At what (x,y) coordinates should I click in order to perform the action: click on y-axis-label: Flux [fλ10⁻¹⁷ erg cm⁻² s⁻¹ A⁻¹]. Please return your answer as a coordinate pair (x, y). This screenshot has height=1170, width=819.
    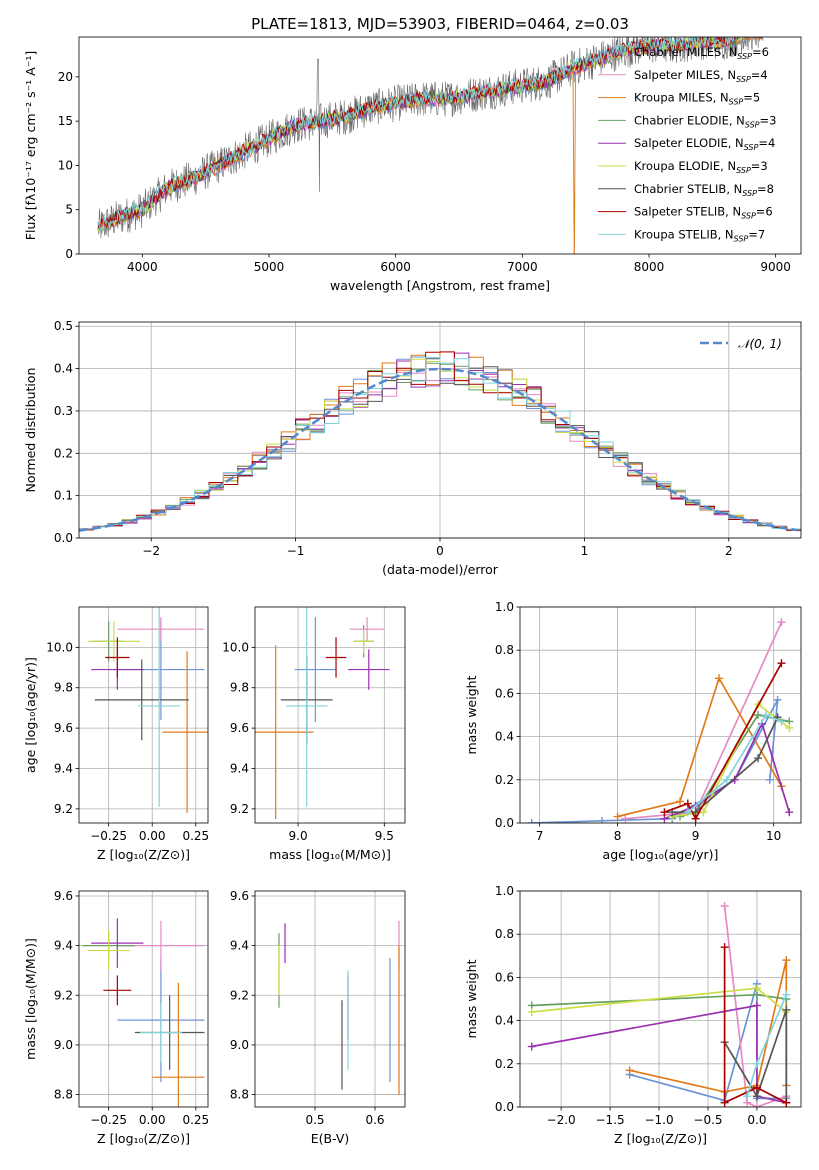
    Looking at the image, I should click on (30, 145).